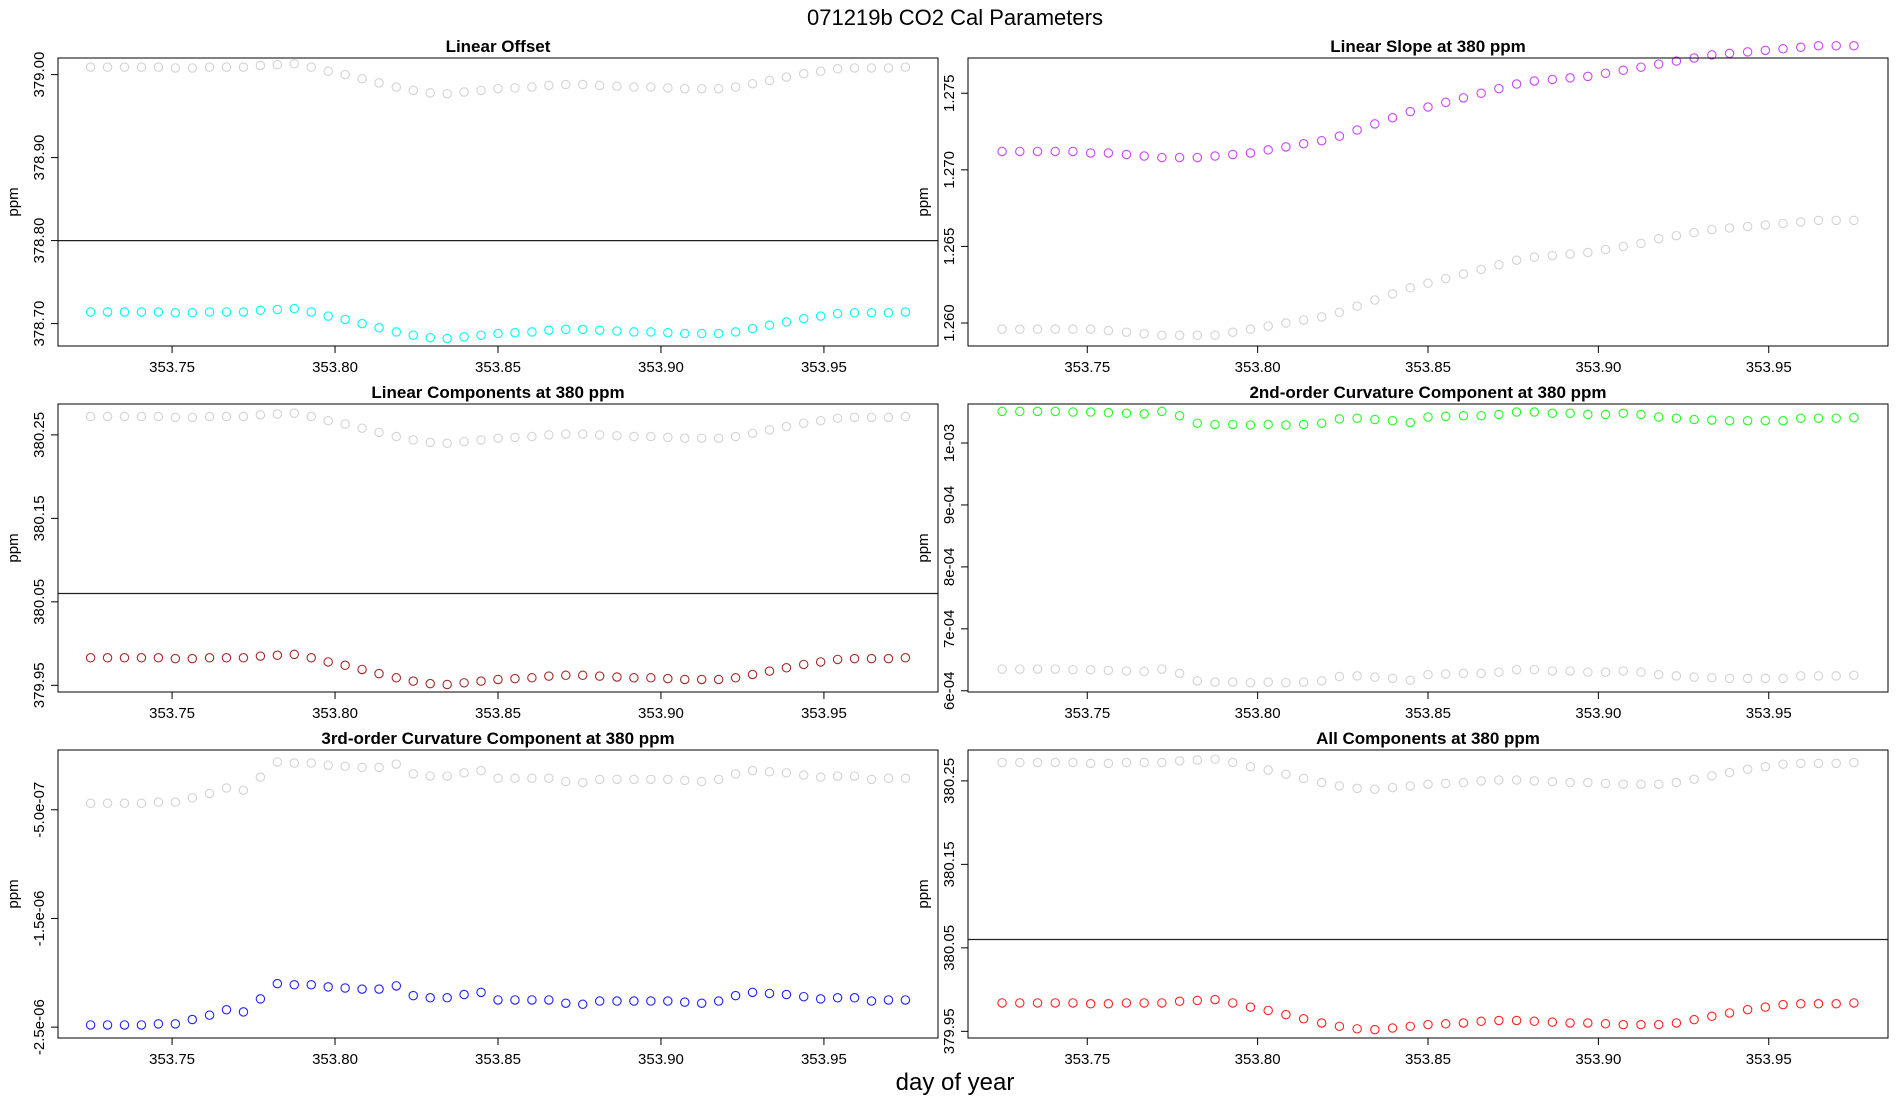 This screenshot has height=1100, width=1900. Describe the element at coordinates (39, 518) in the screenshot. I see `y-tick-label: 380.15` at that location.